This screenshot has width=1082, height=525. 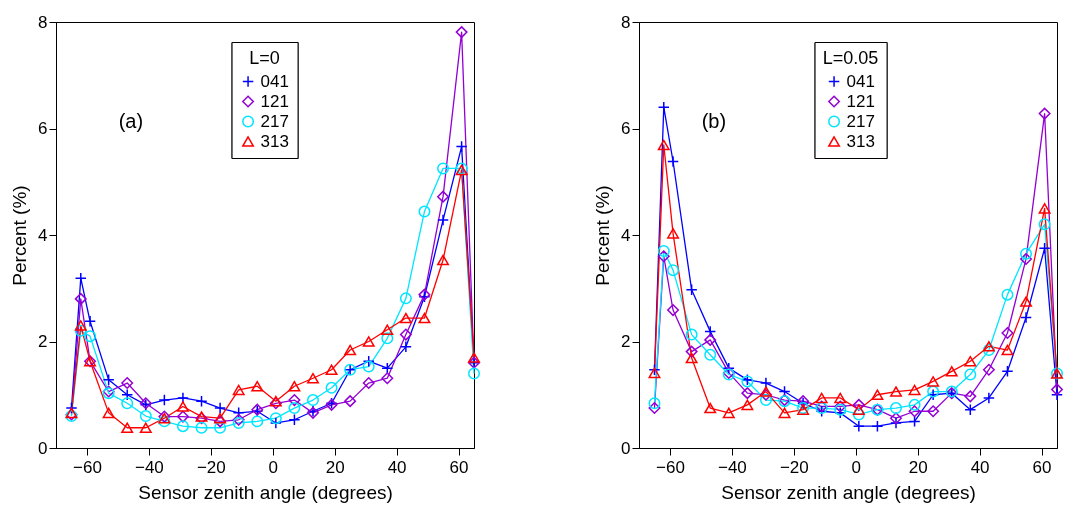 I want to click on x-tick-label: 20, so click(x=918, y=467).